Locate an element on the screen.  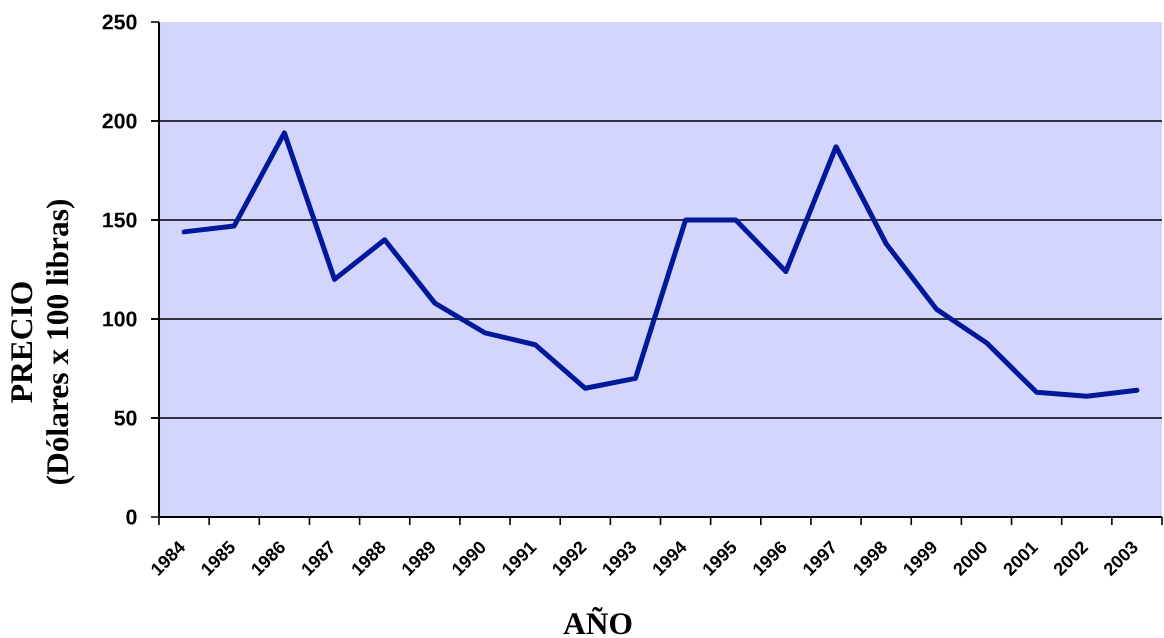
y-tick-label: 200 is located at coordinates (119, 121).